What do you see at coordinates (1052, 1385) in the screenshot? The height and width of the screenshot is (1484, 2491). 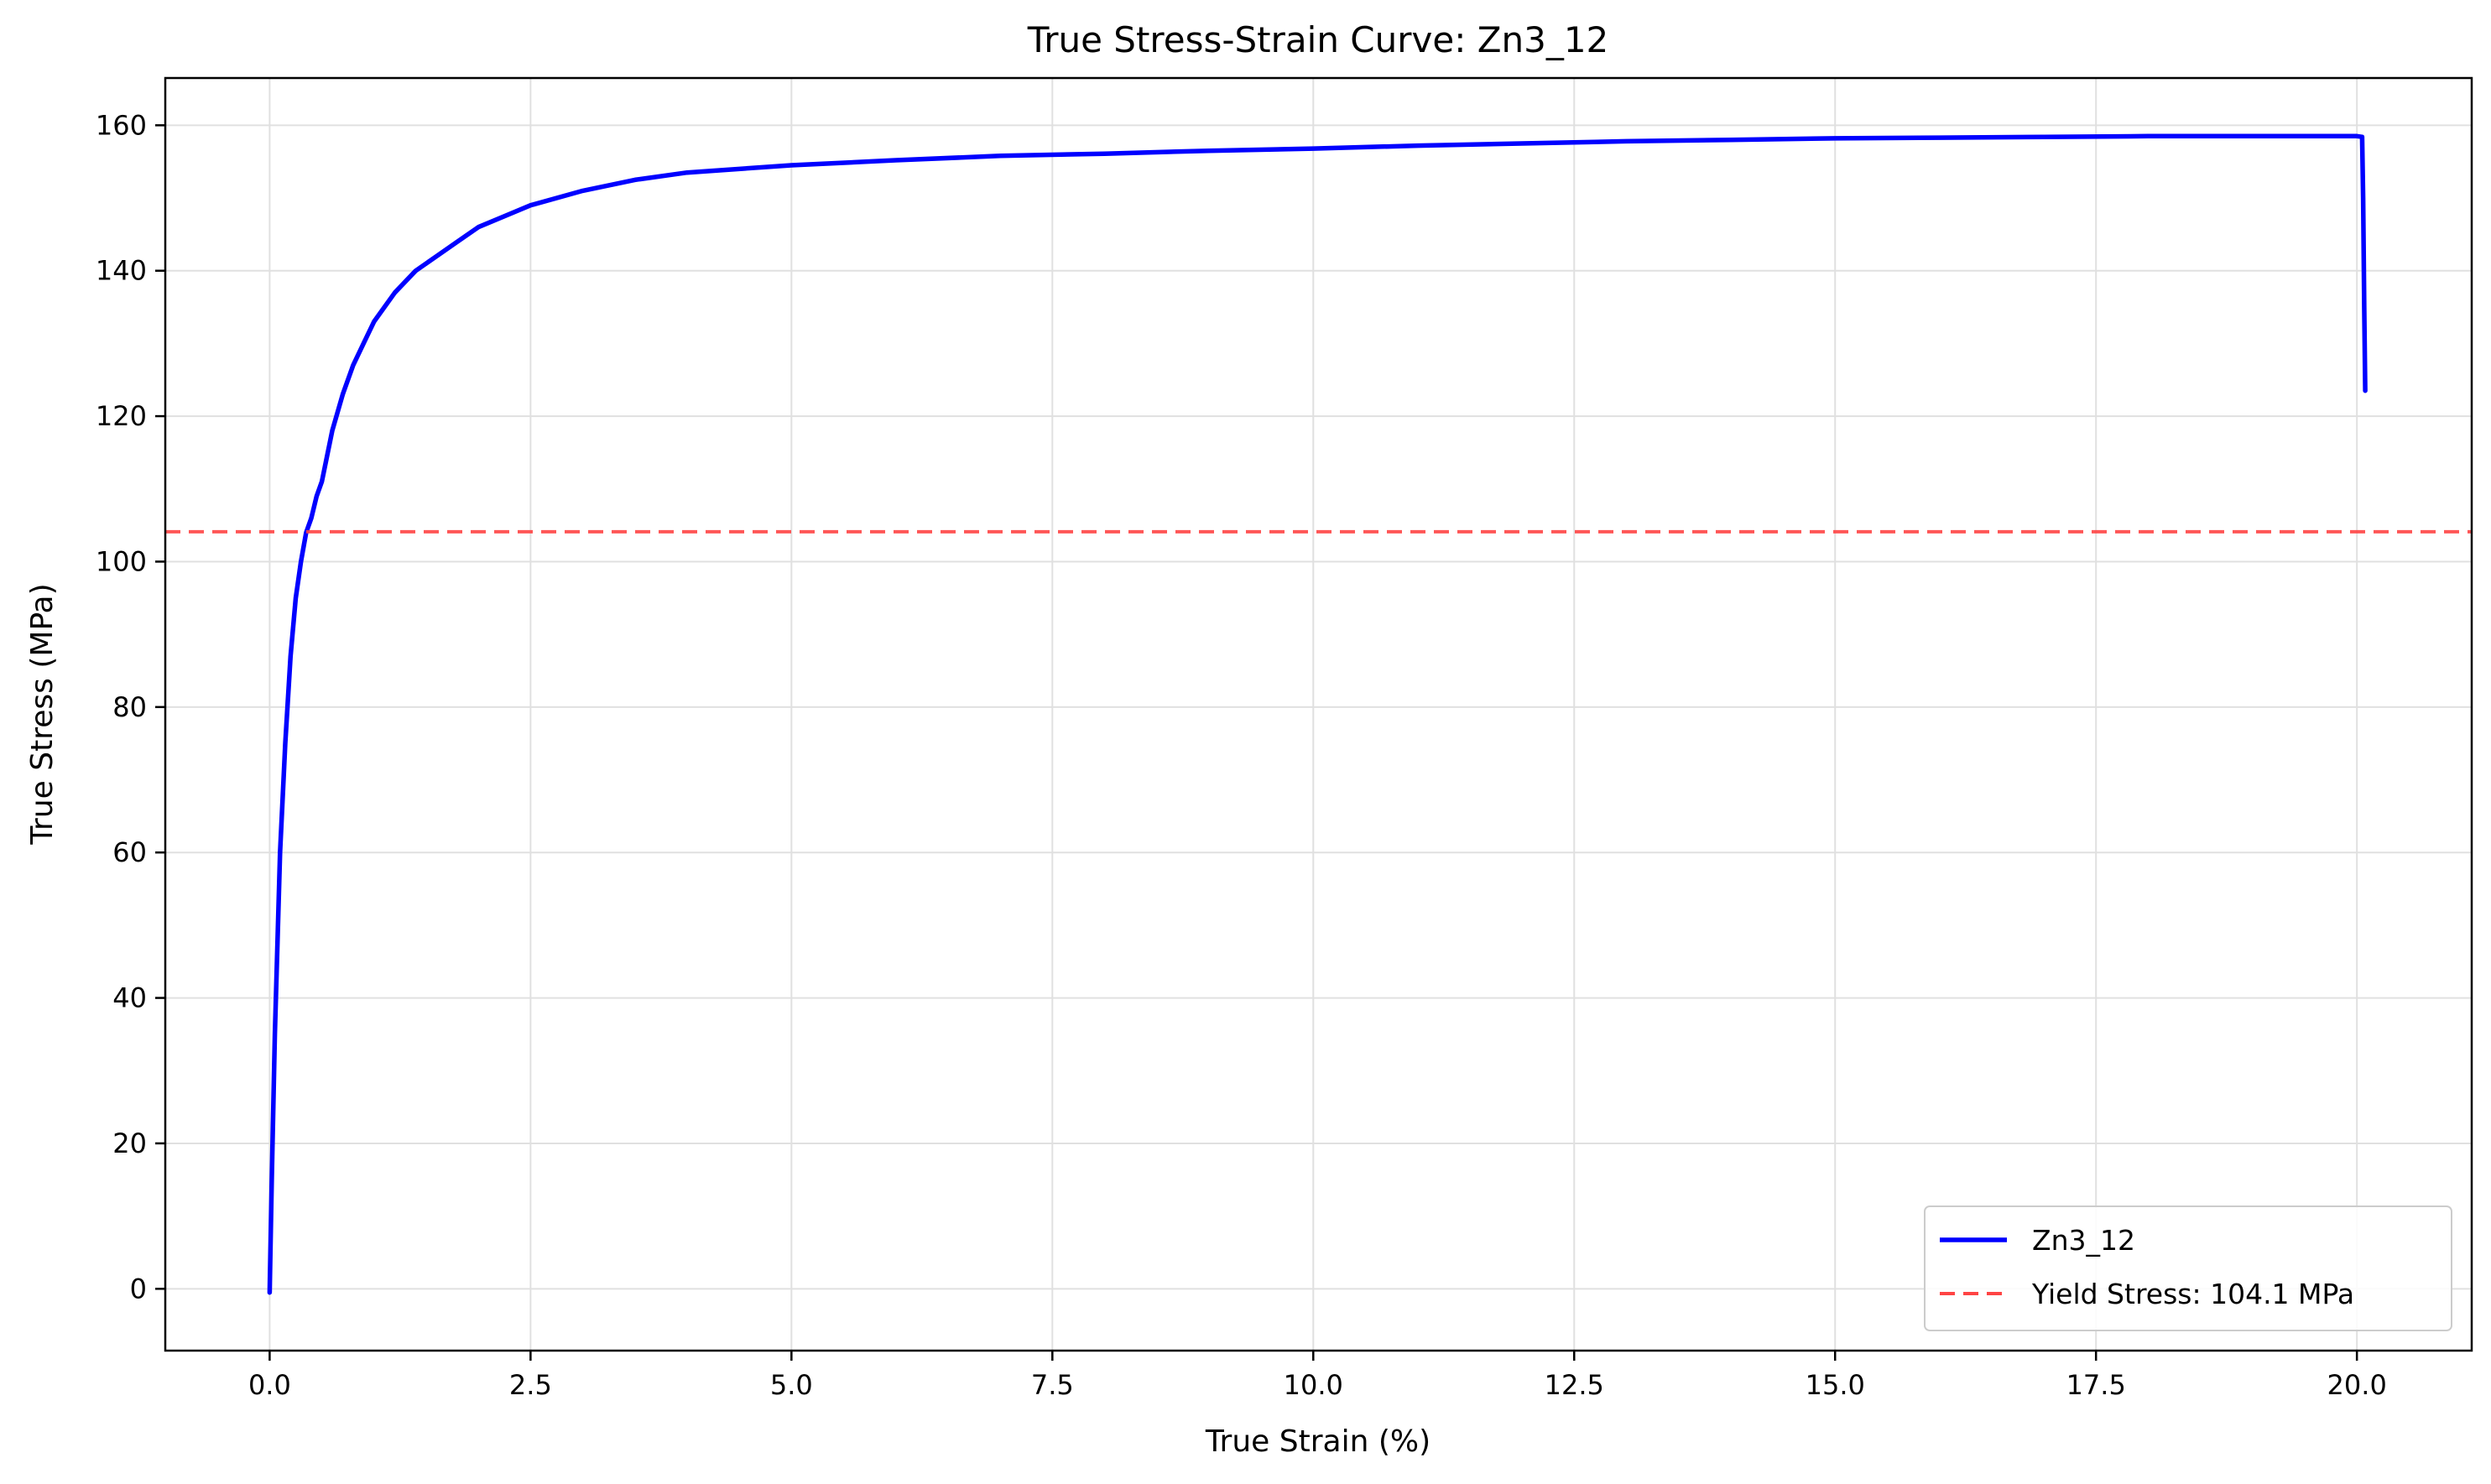 I see `x-tick-label: 7.5` at bounding box center [1052, 1385].